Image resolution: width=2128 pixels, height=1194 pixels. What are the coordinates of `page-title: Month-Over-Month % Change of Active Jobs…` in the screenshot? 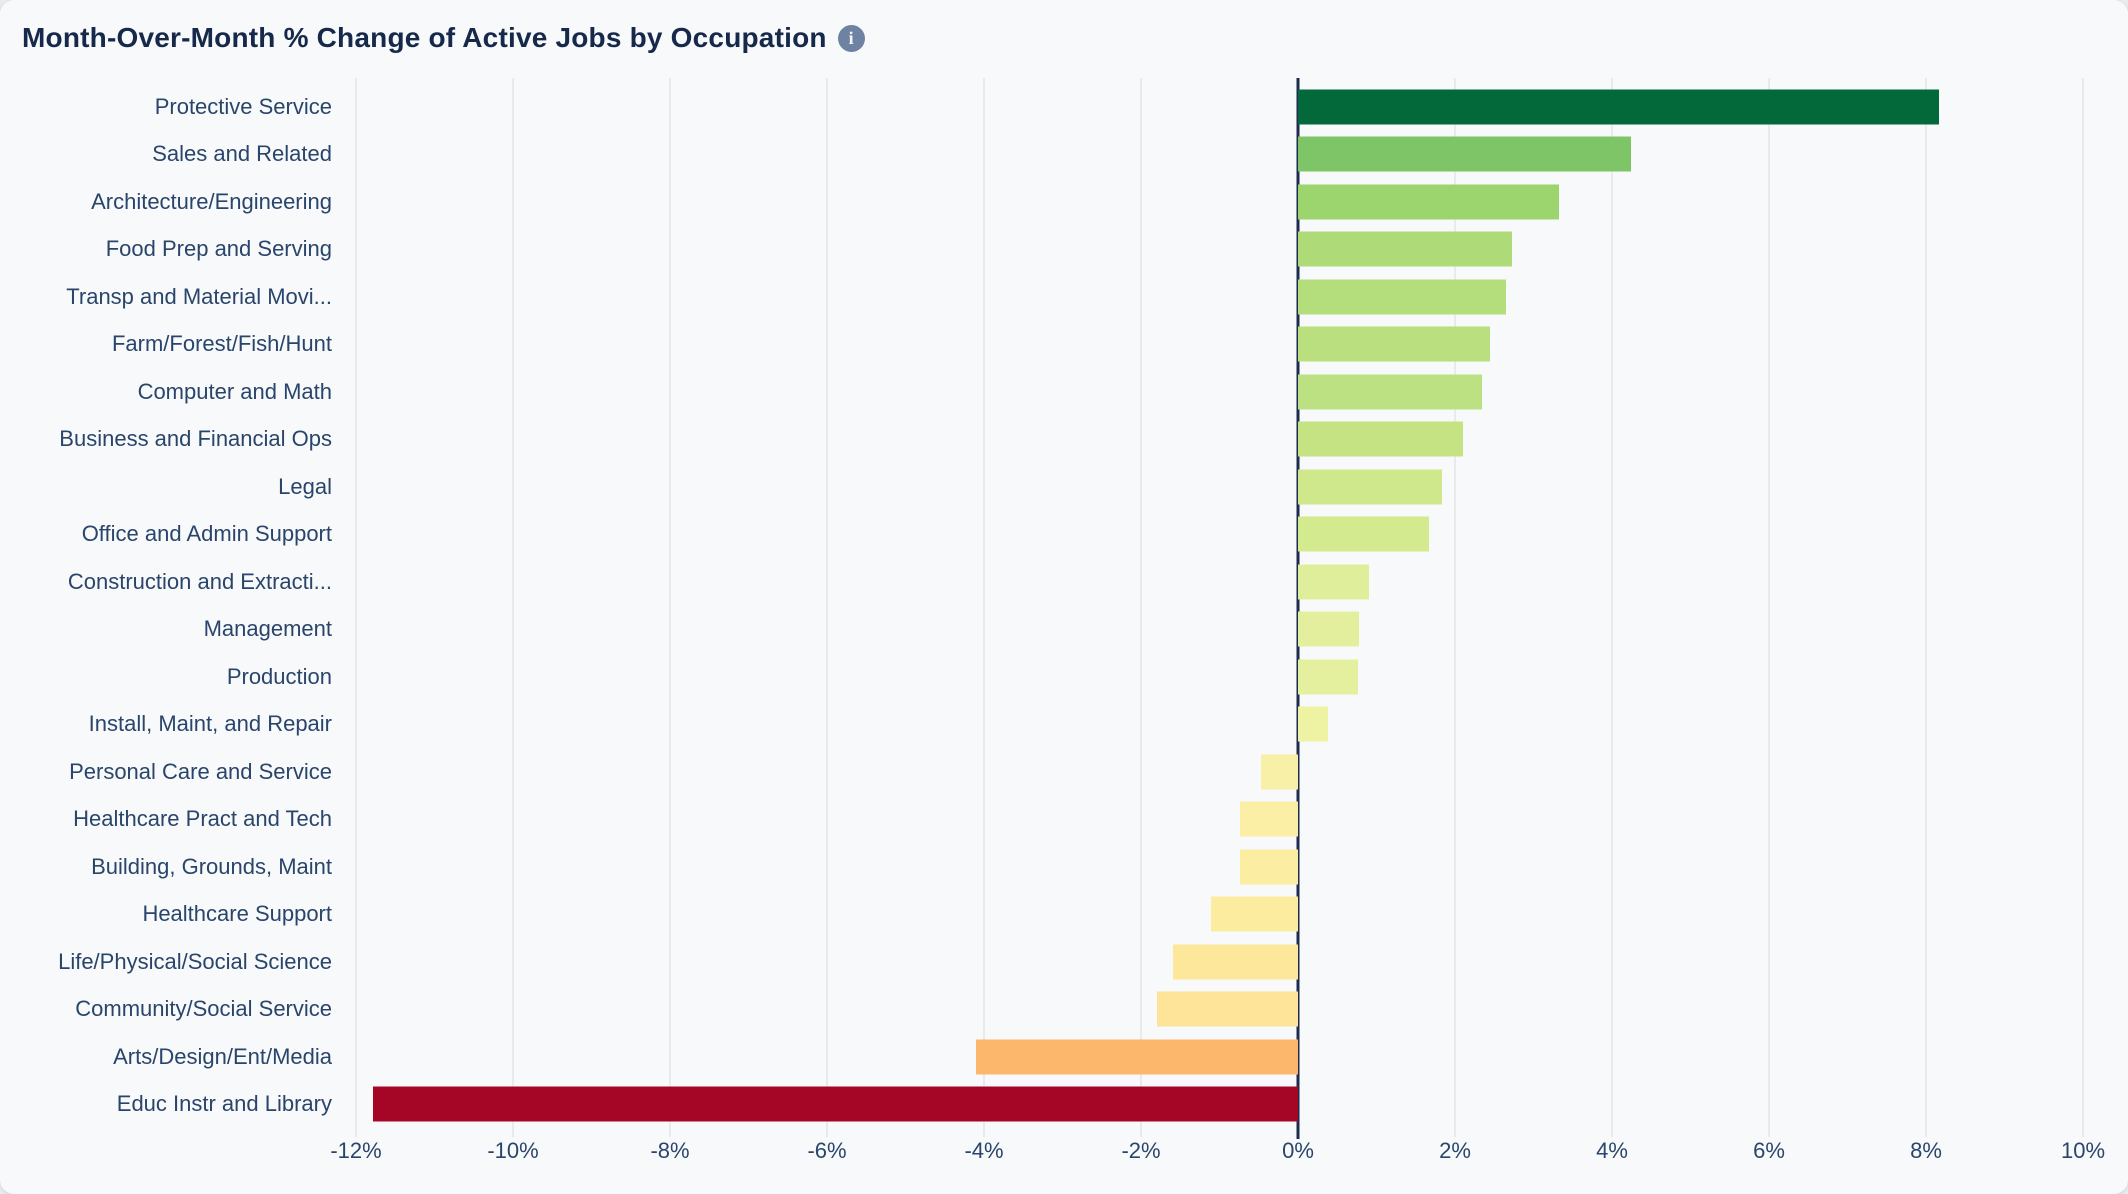 It's located at (424, 37).